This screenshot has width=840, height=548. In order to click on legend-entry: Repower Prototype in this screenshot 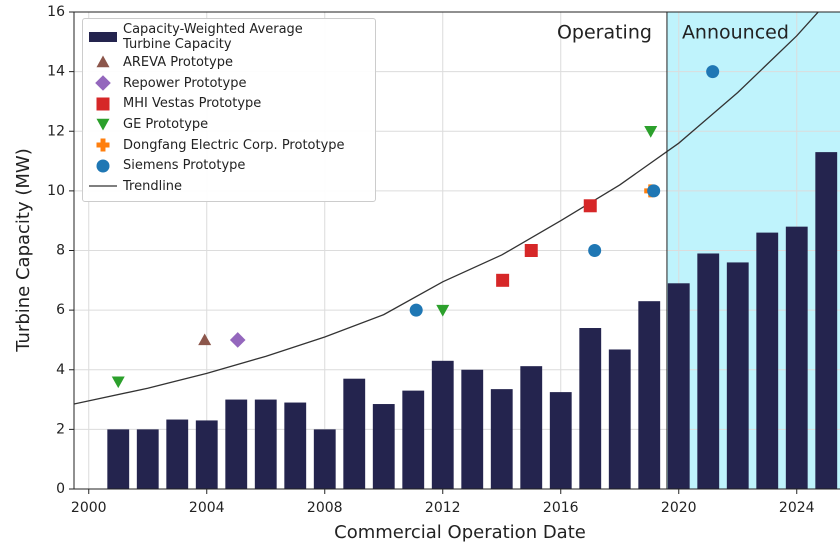, I will do `click(229, 83)`.